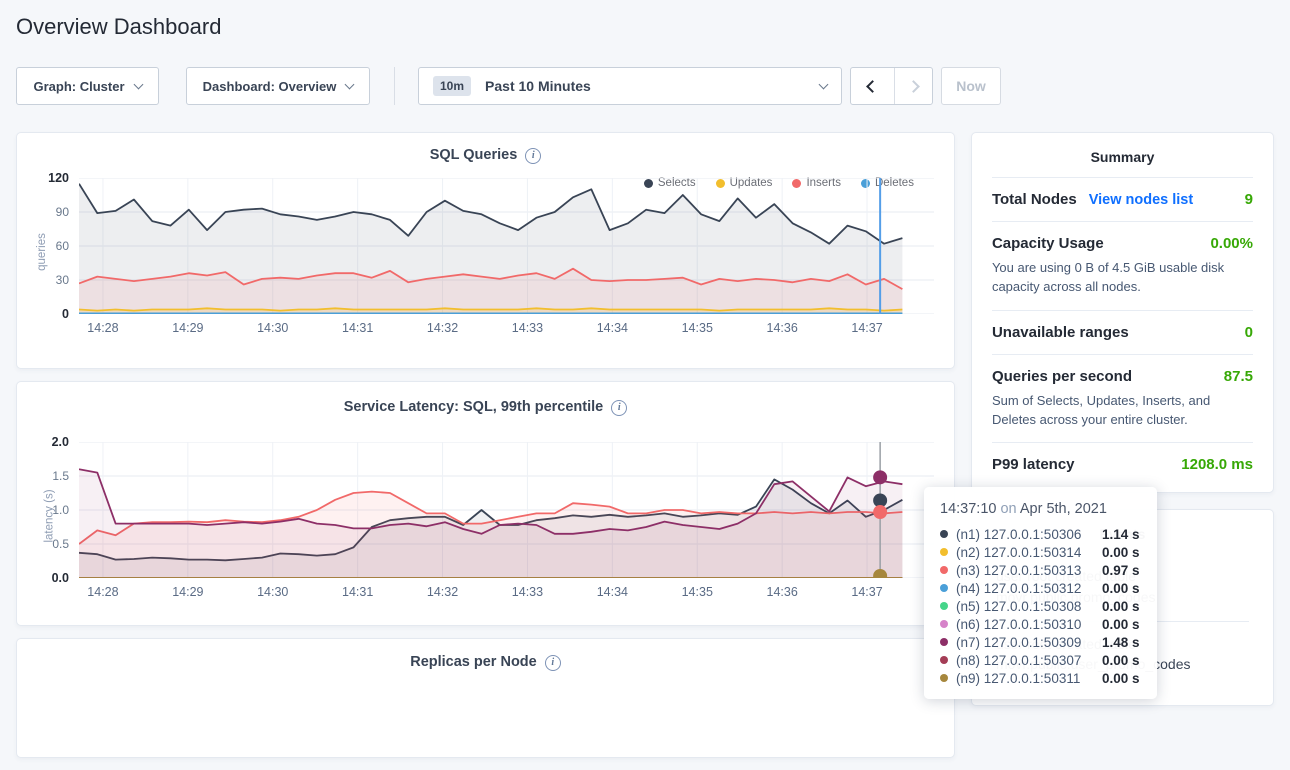 This screenshot has width=1290, height=770. Describe the element at coordinates (1040, 660) in the screenshot. I see `tooltip-row: (n8) 127.0.0.1:50307 0.00 s` at that location.